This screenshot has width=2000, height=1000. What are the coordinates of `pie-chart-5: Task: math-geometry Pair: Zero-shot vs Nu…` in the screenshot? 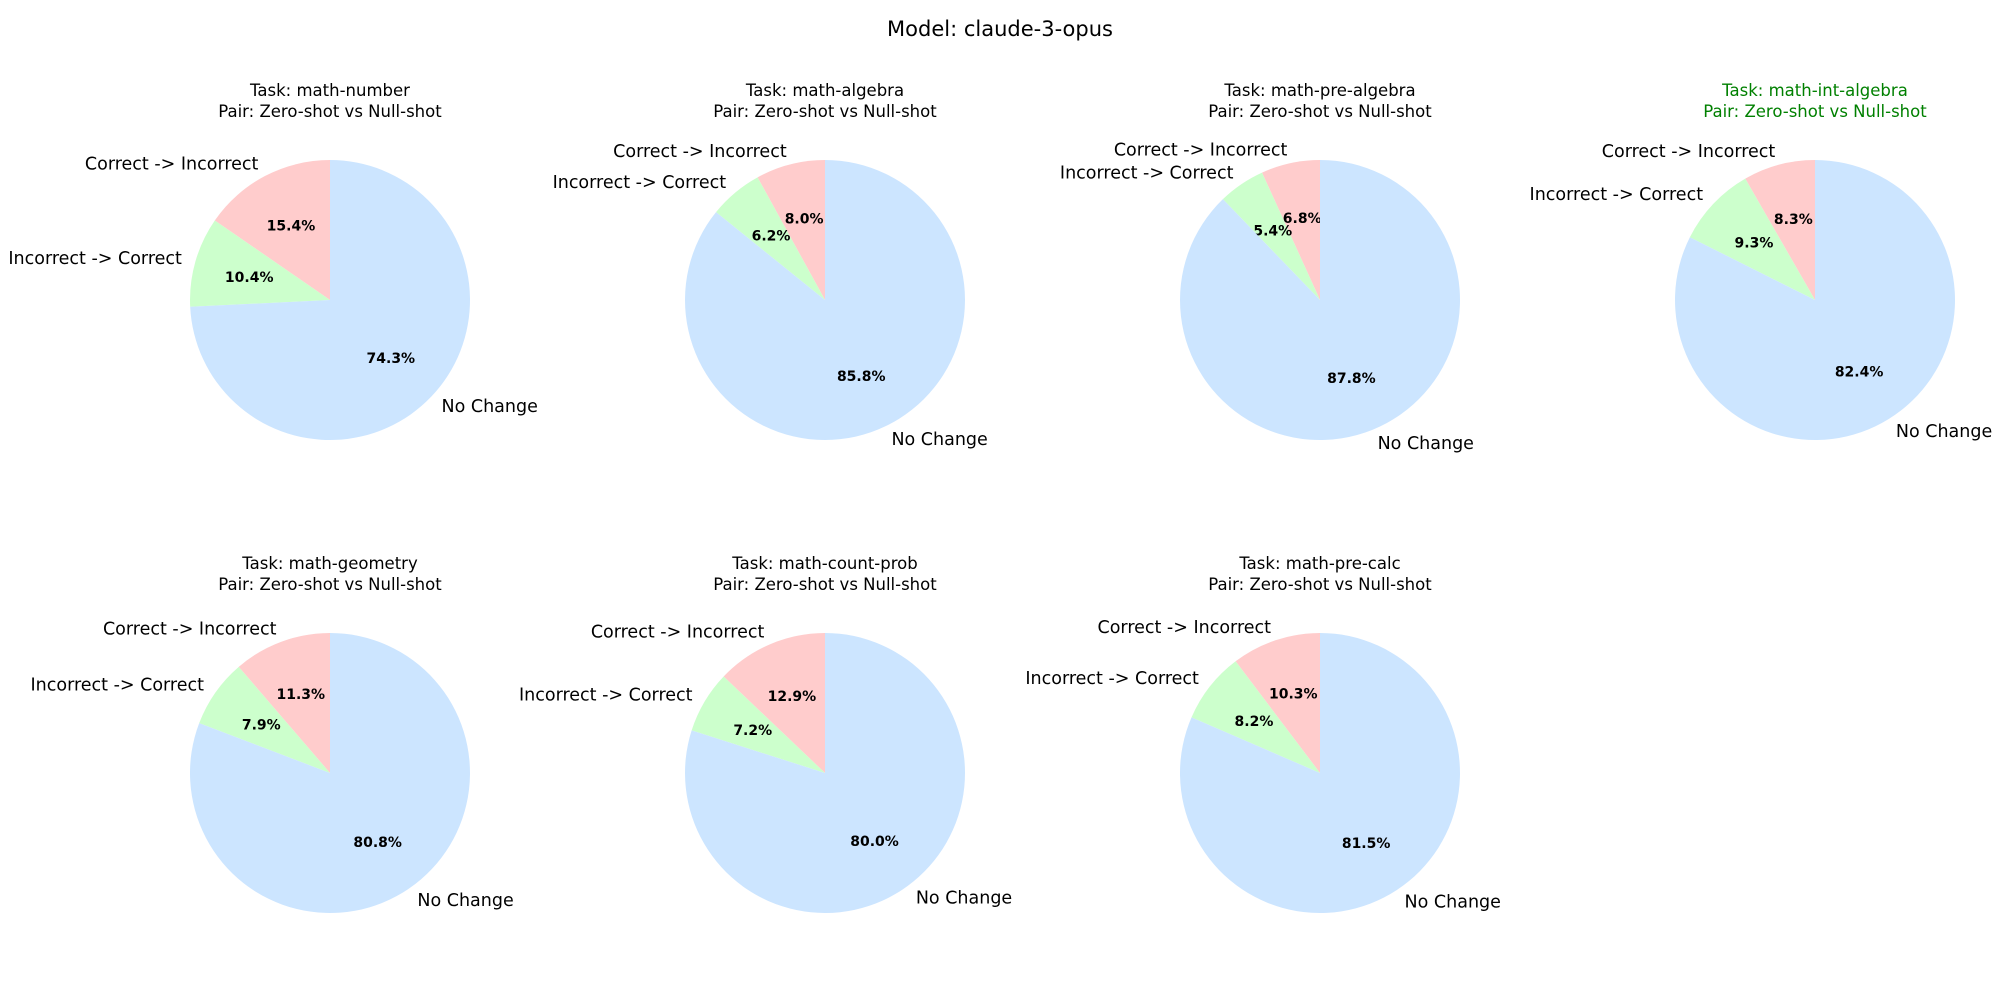 It's located at (272, 733).